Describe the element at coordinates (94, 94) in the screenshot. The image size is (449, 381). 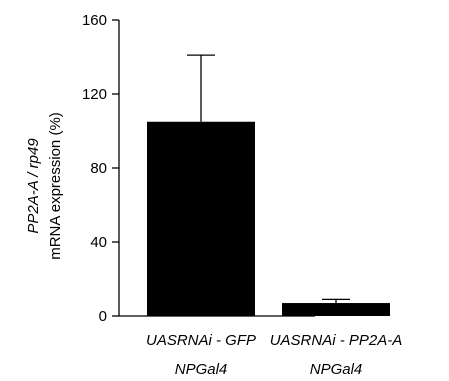
I see `y-tick-label: 120` at that location.